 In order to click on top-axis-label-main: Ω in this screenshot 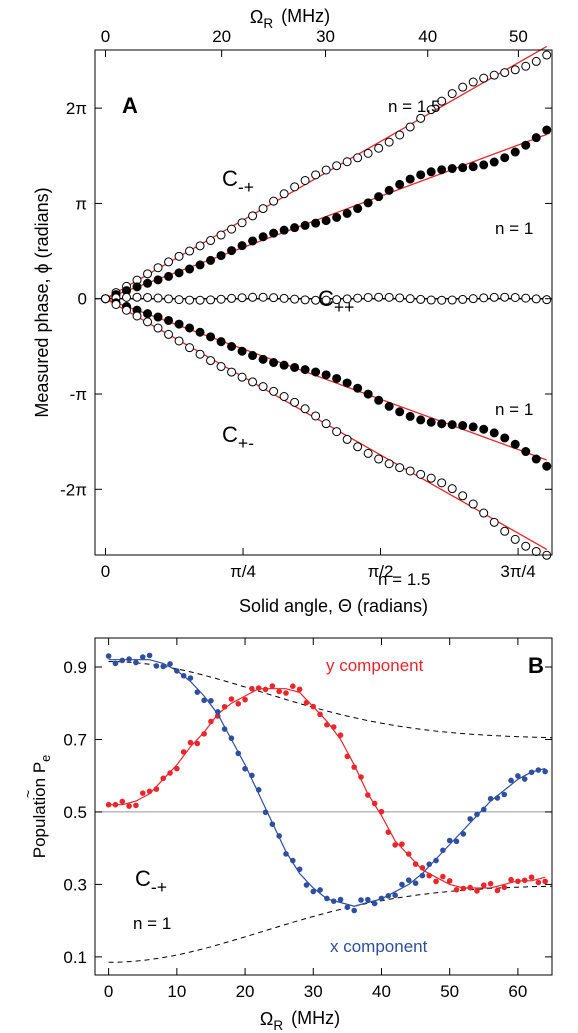, I will do `click(256, 17)`.